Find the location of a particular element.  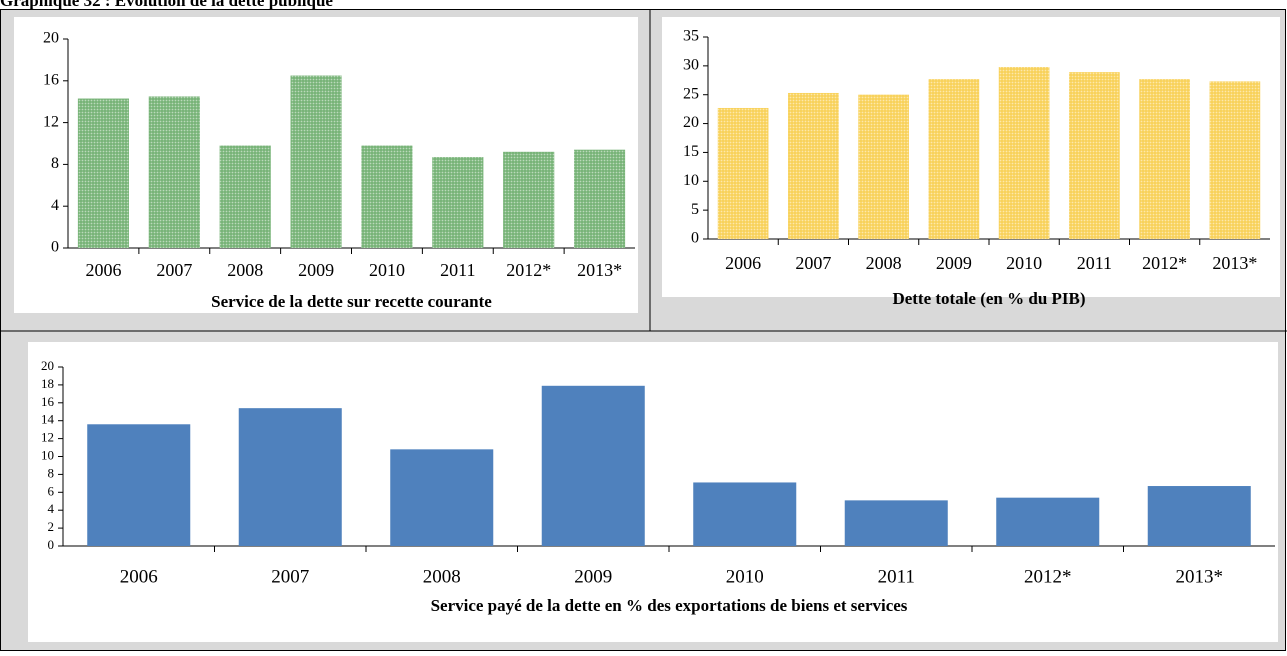

y-tick-label: 35 is located at coordinates (691, 36).